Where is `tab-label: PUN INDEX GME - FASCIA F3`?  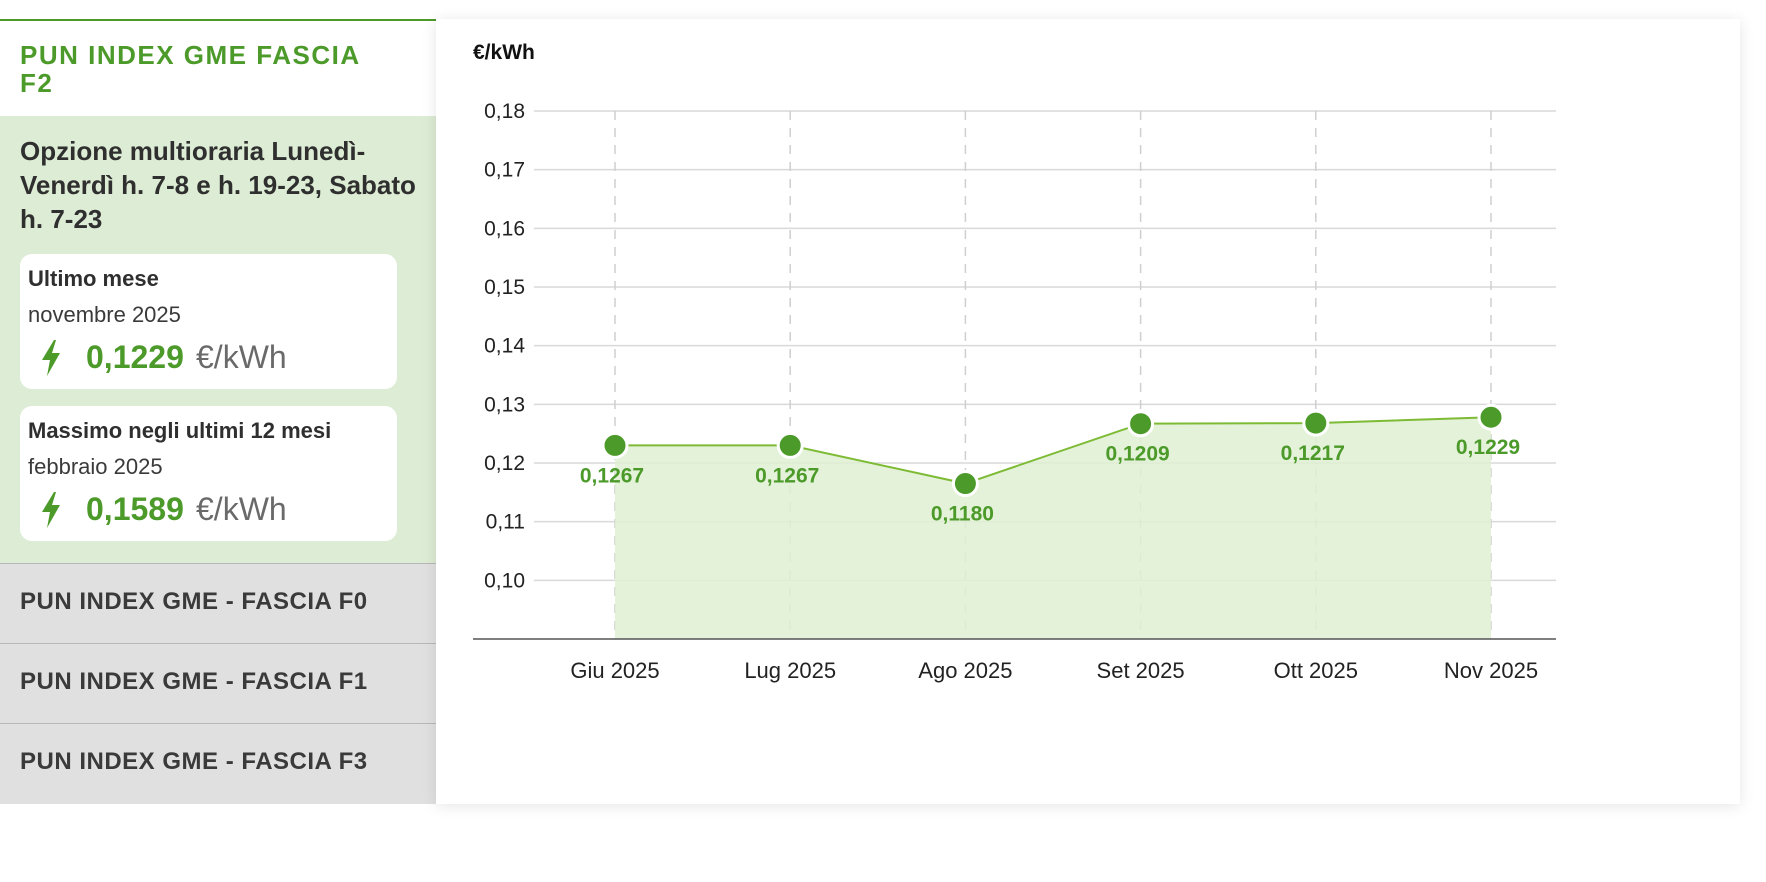 tab-label: PUN INDEX GME - FASCIA F3 is located at coordinates (194, 761).